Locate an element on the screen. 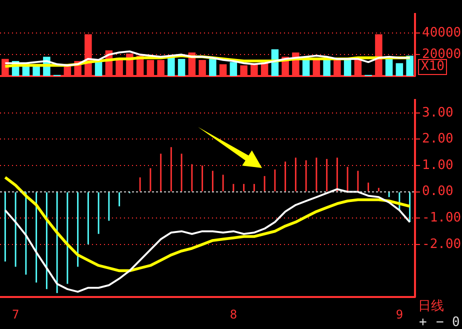 Image resolution: width=462 pixels, height=329 pixels. text: 0 is located at coordinates (456, 322).